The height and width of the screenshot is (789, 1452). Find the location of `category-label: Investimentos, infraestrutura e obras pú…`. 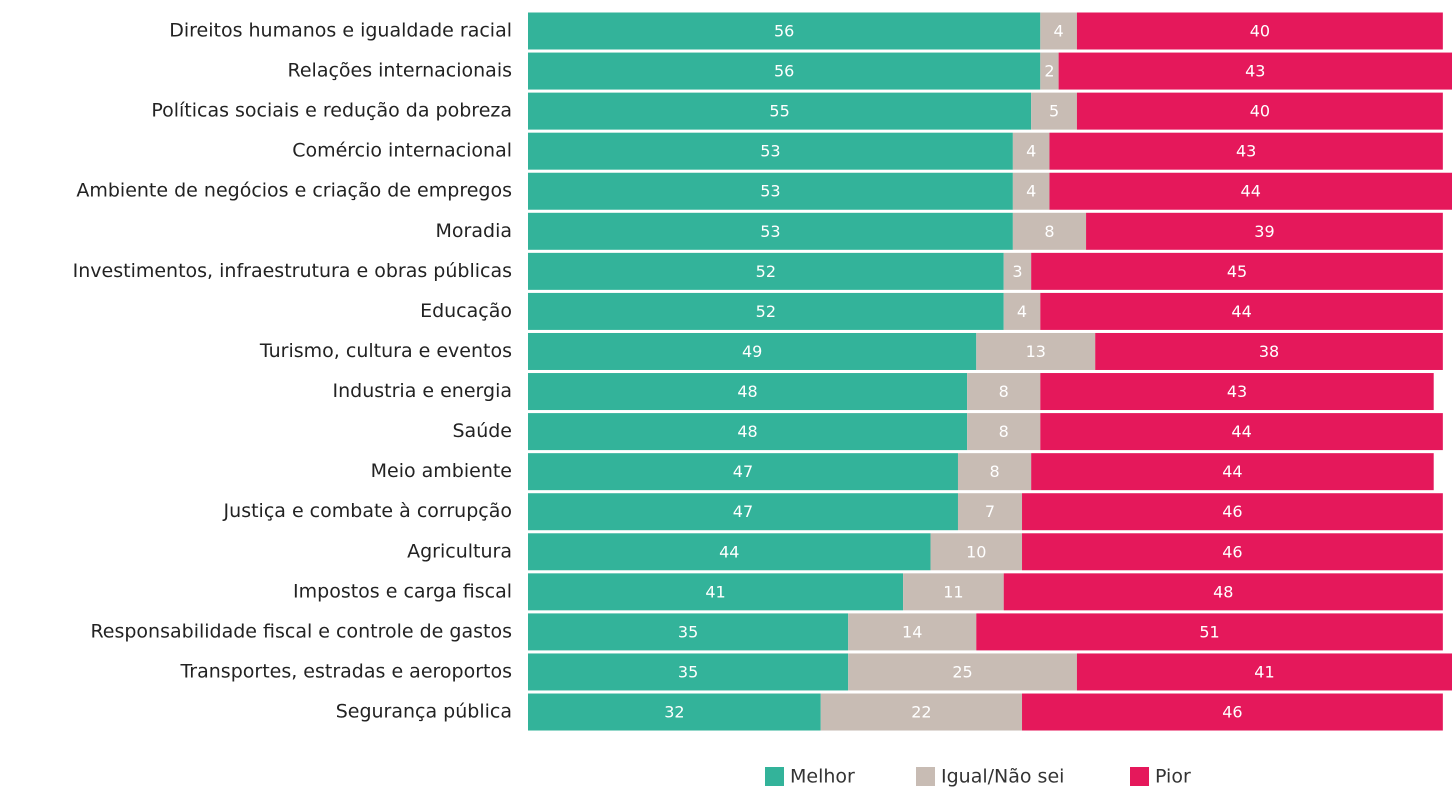

category-label: Investimentos, infraestrutura e obras pú… is located at coordinates (292, 271).